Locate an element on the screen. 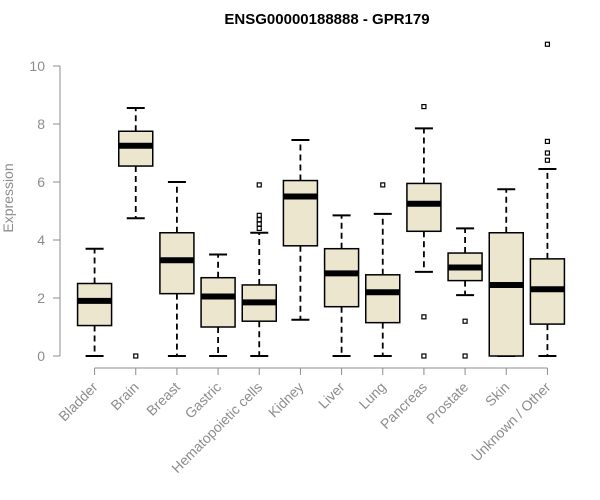 The width and height of the screenshot is (600, 500). box-liver is located at coordinates (341, 285).